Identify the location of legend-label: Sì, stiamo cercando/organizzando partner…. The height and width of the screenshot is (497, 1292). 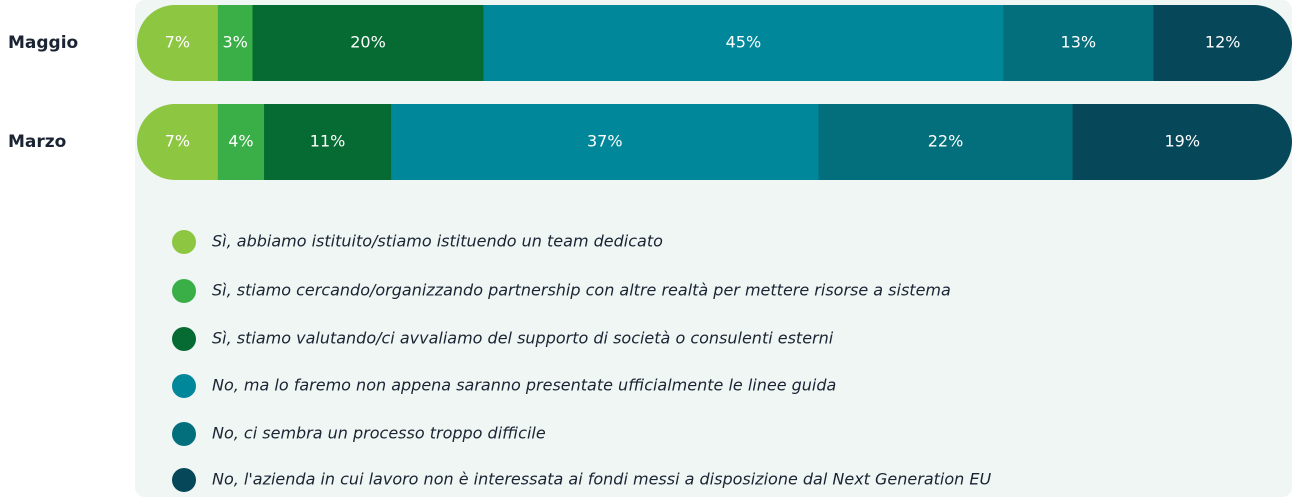
(581, 290).